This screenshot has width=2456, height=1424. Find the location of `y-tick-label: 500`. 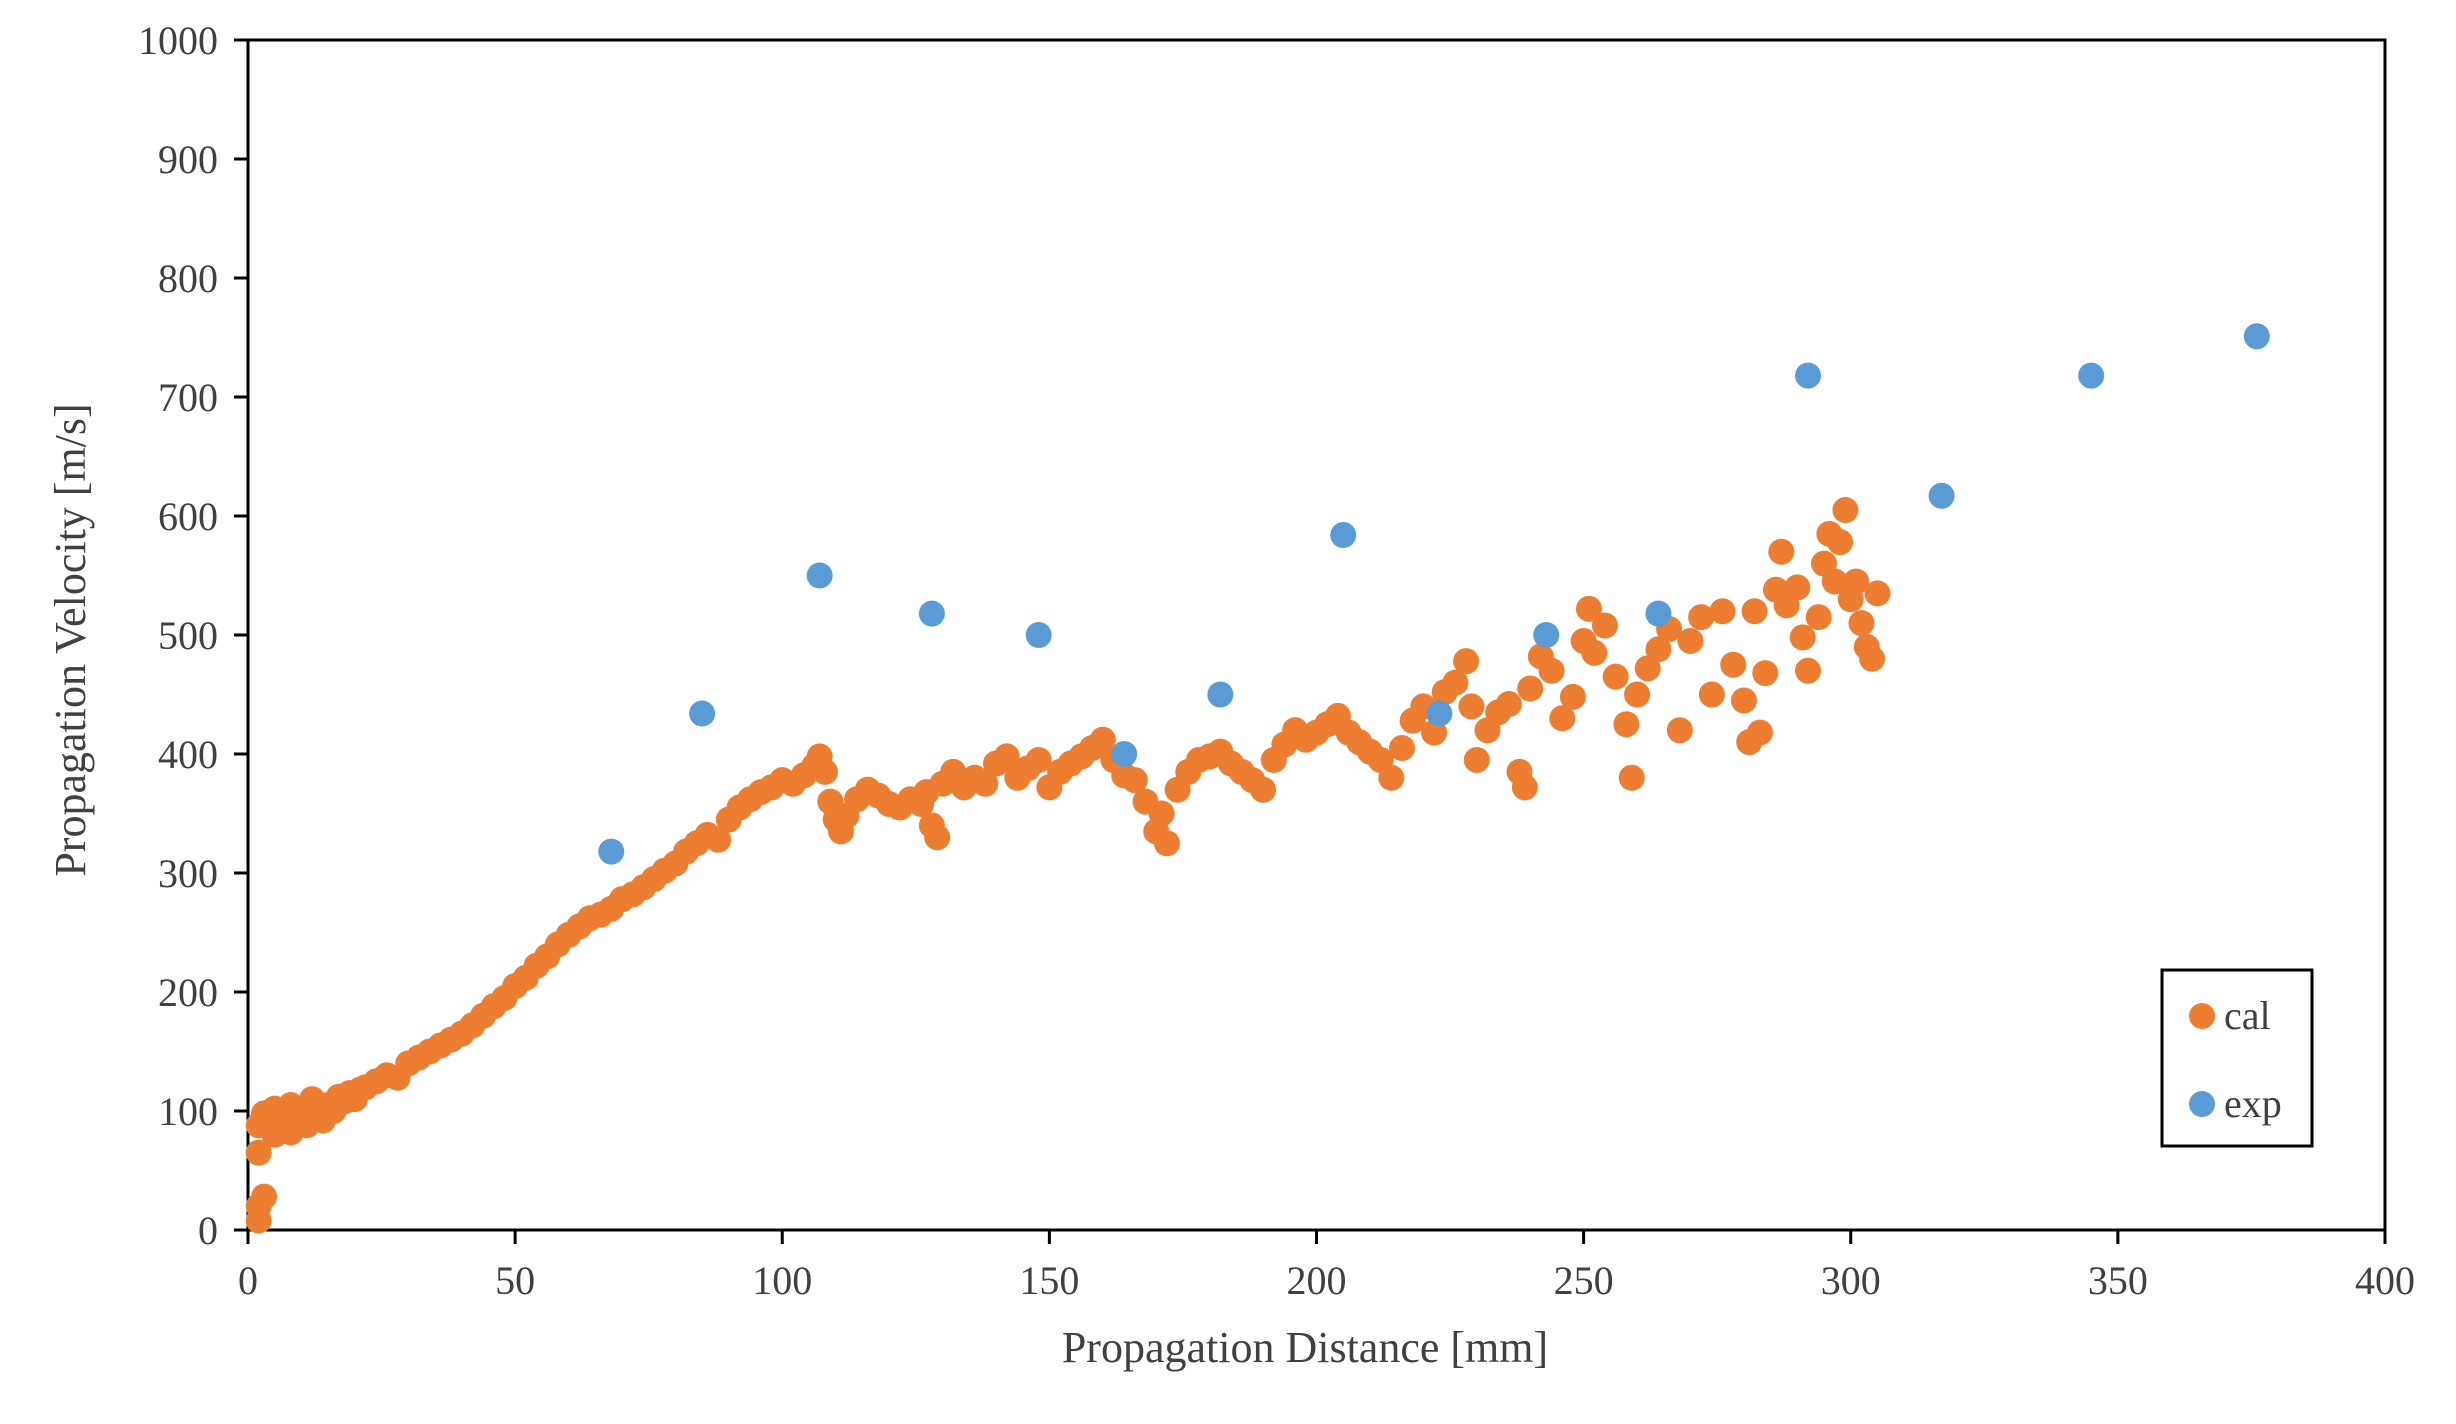

y-tick-label: 500 is located at coordinates (188, 635).